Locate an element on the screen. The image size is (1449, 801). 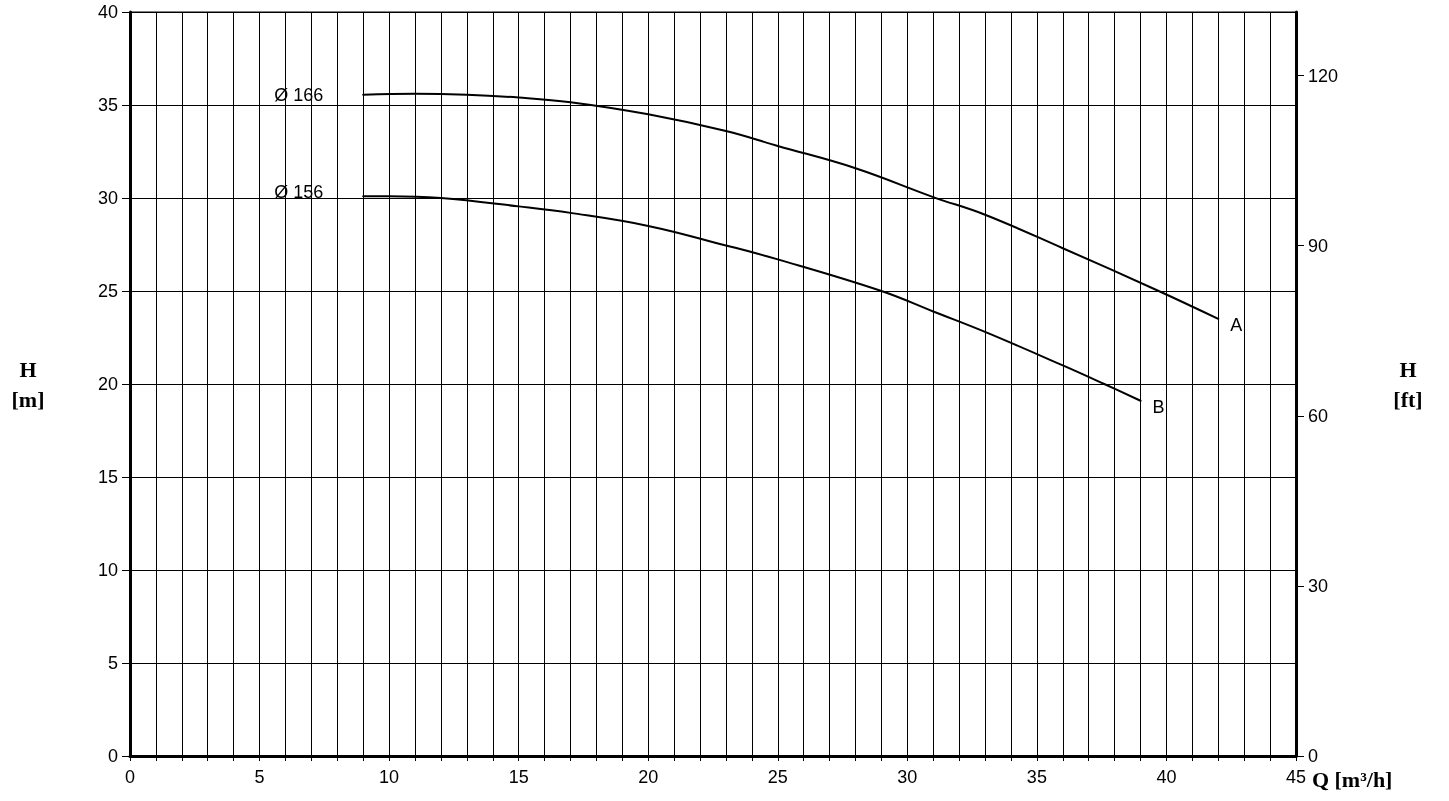
y-tick-label: 10 is located at coordinates (107, 570).